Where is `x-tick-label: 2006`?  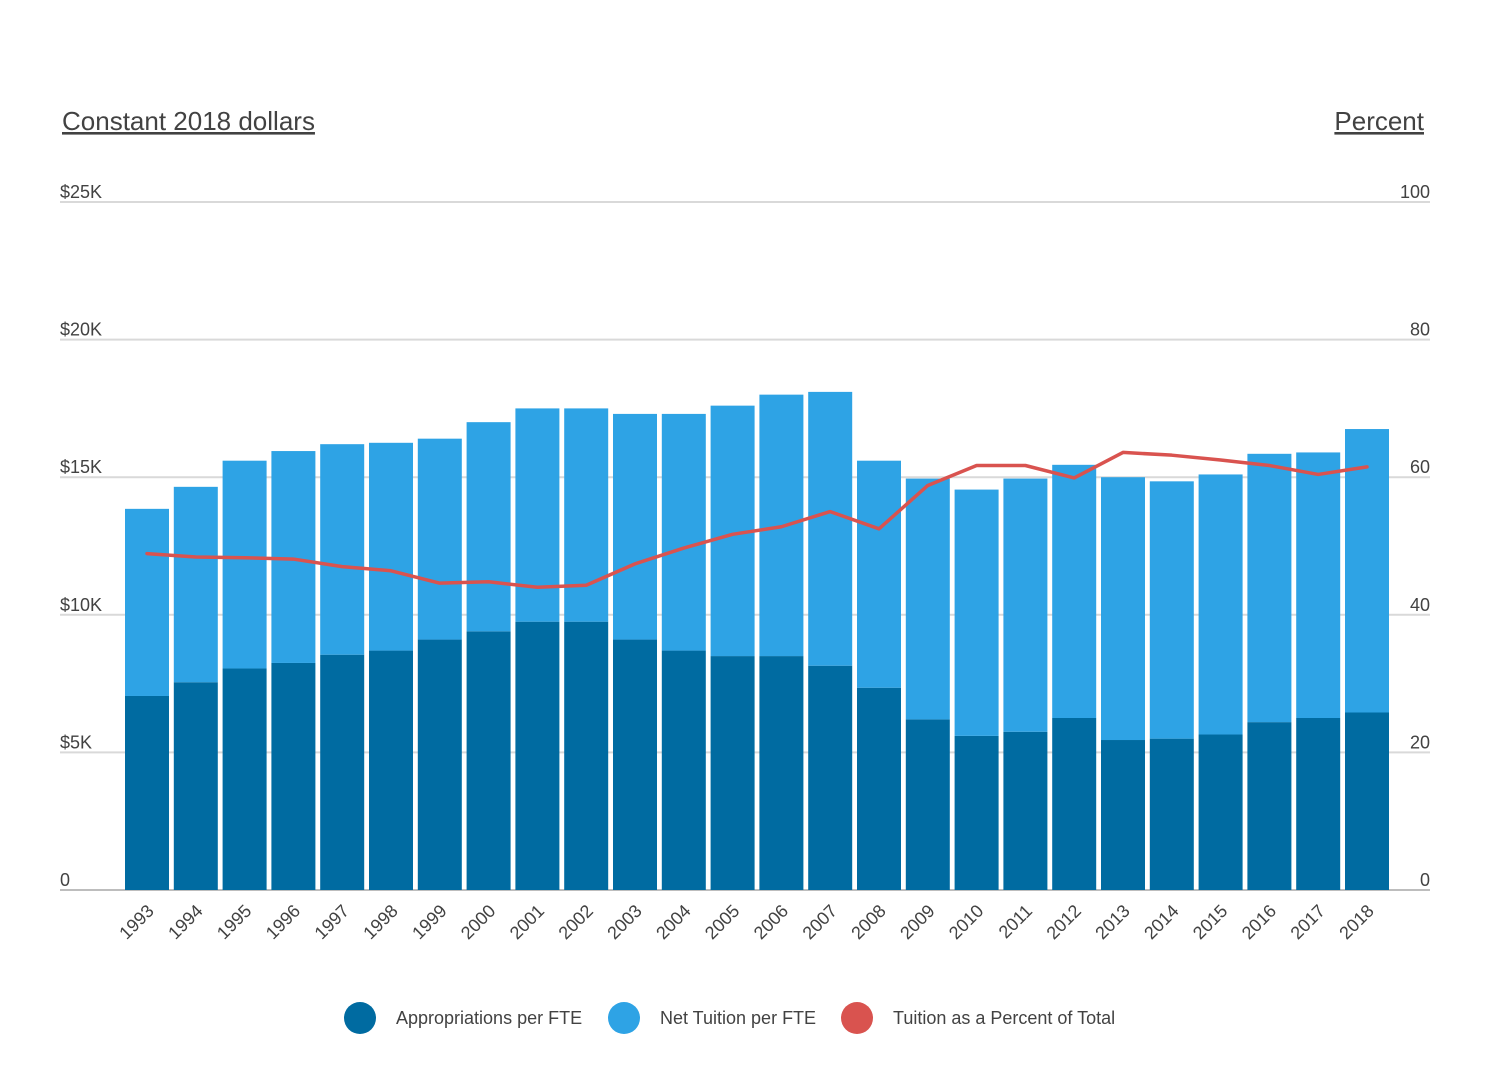
x-tick-label: 2006 is located at coordinates (771, 922).